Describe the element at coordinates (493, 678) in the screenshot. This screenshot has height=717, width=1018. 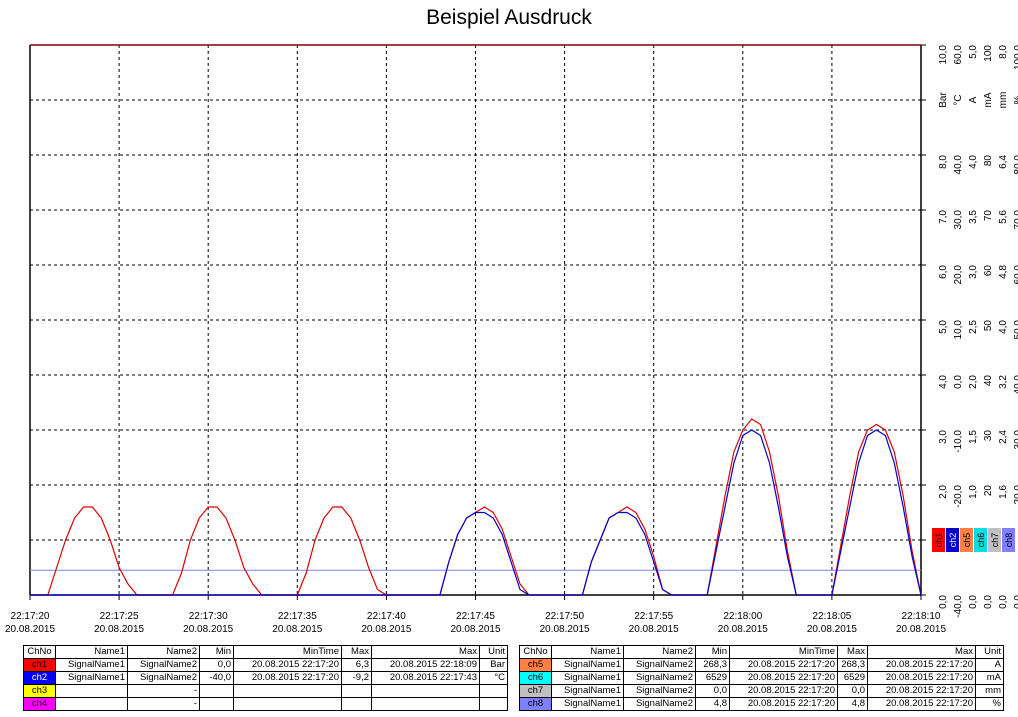
I see `table-cell: °C` at that location.